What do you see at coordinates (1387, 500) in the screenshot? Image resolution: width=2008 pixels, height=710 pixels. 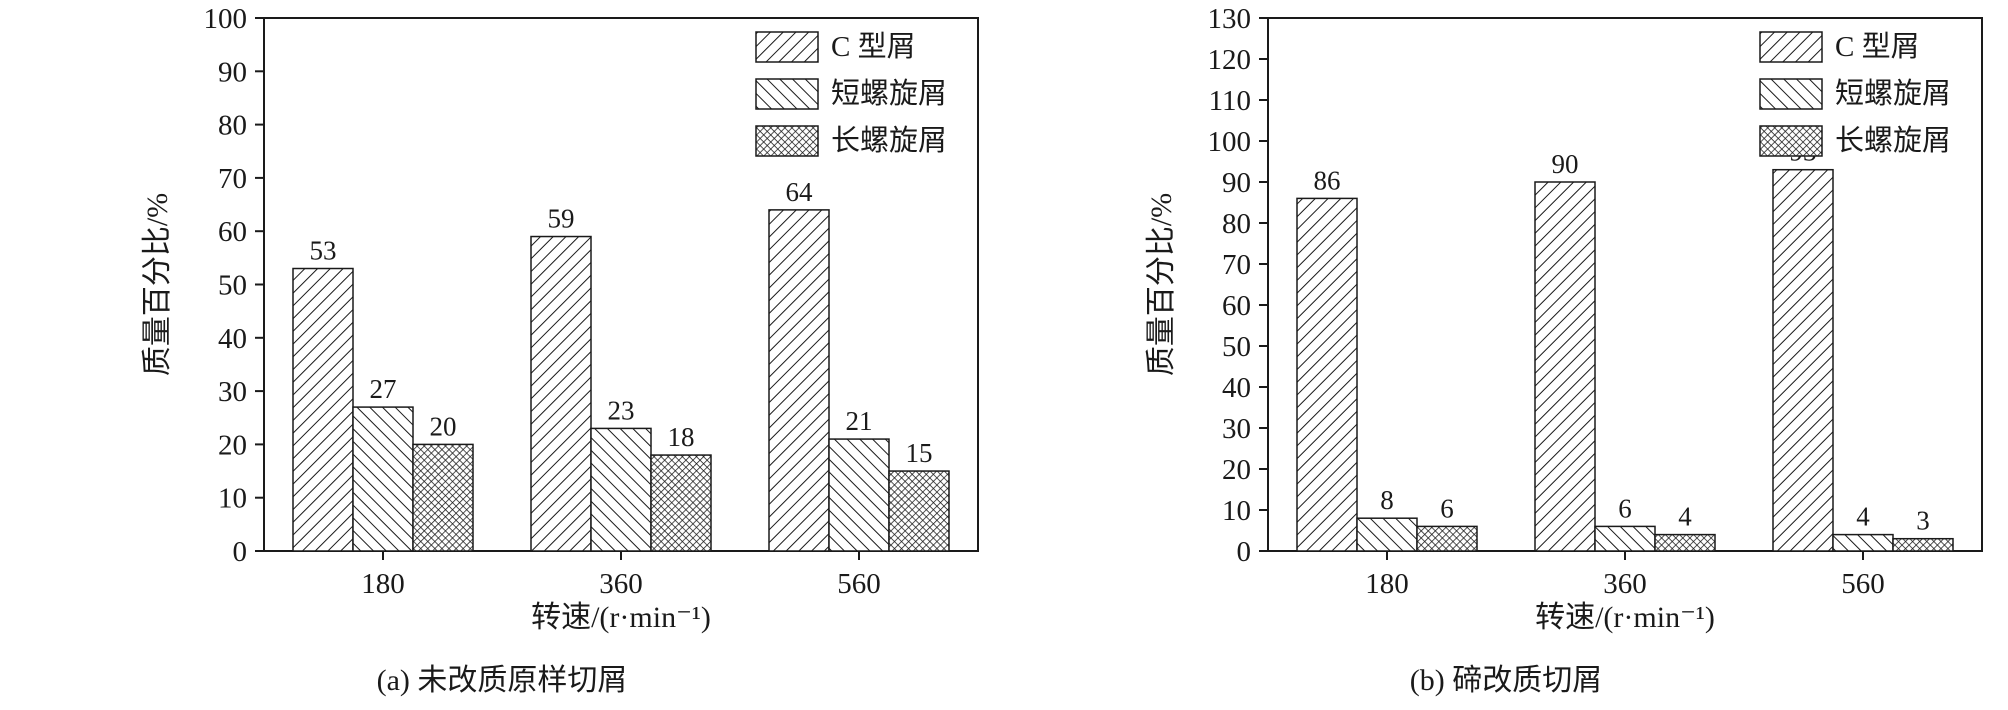 I see `bar-value-label: 8` at bounding box center [1387, 500].